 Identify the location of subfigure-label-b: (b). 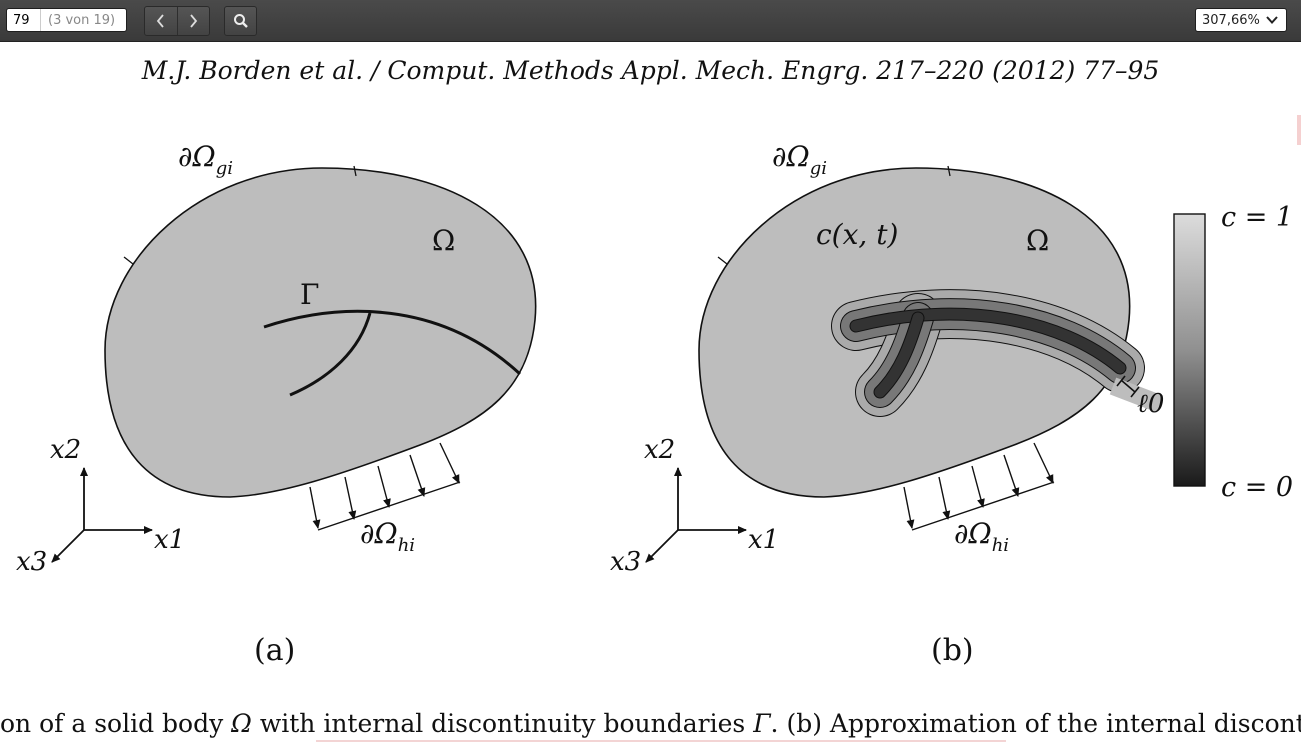
(952, 650).